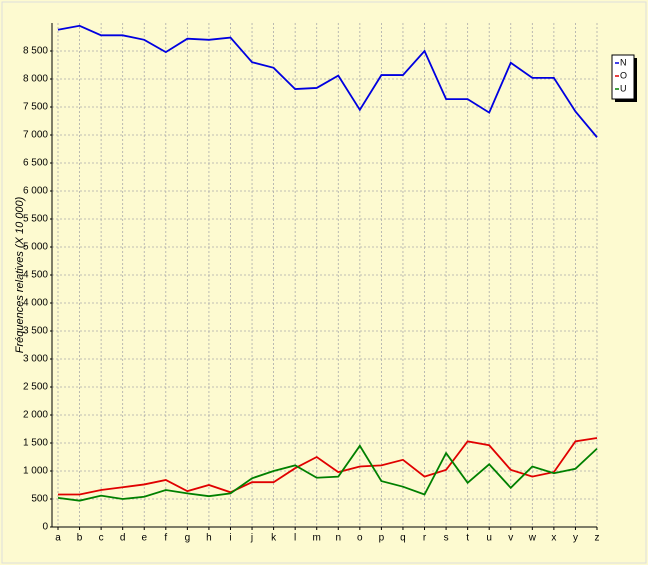  What do you see at coordinates (35, 191) in the screenshot?
I see `y-tick-label: 6 000` at bounding box center [35, 191].